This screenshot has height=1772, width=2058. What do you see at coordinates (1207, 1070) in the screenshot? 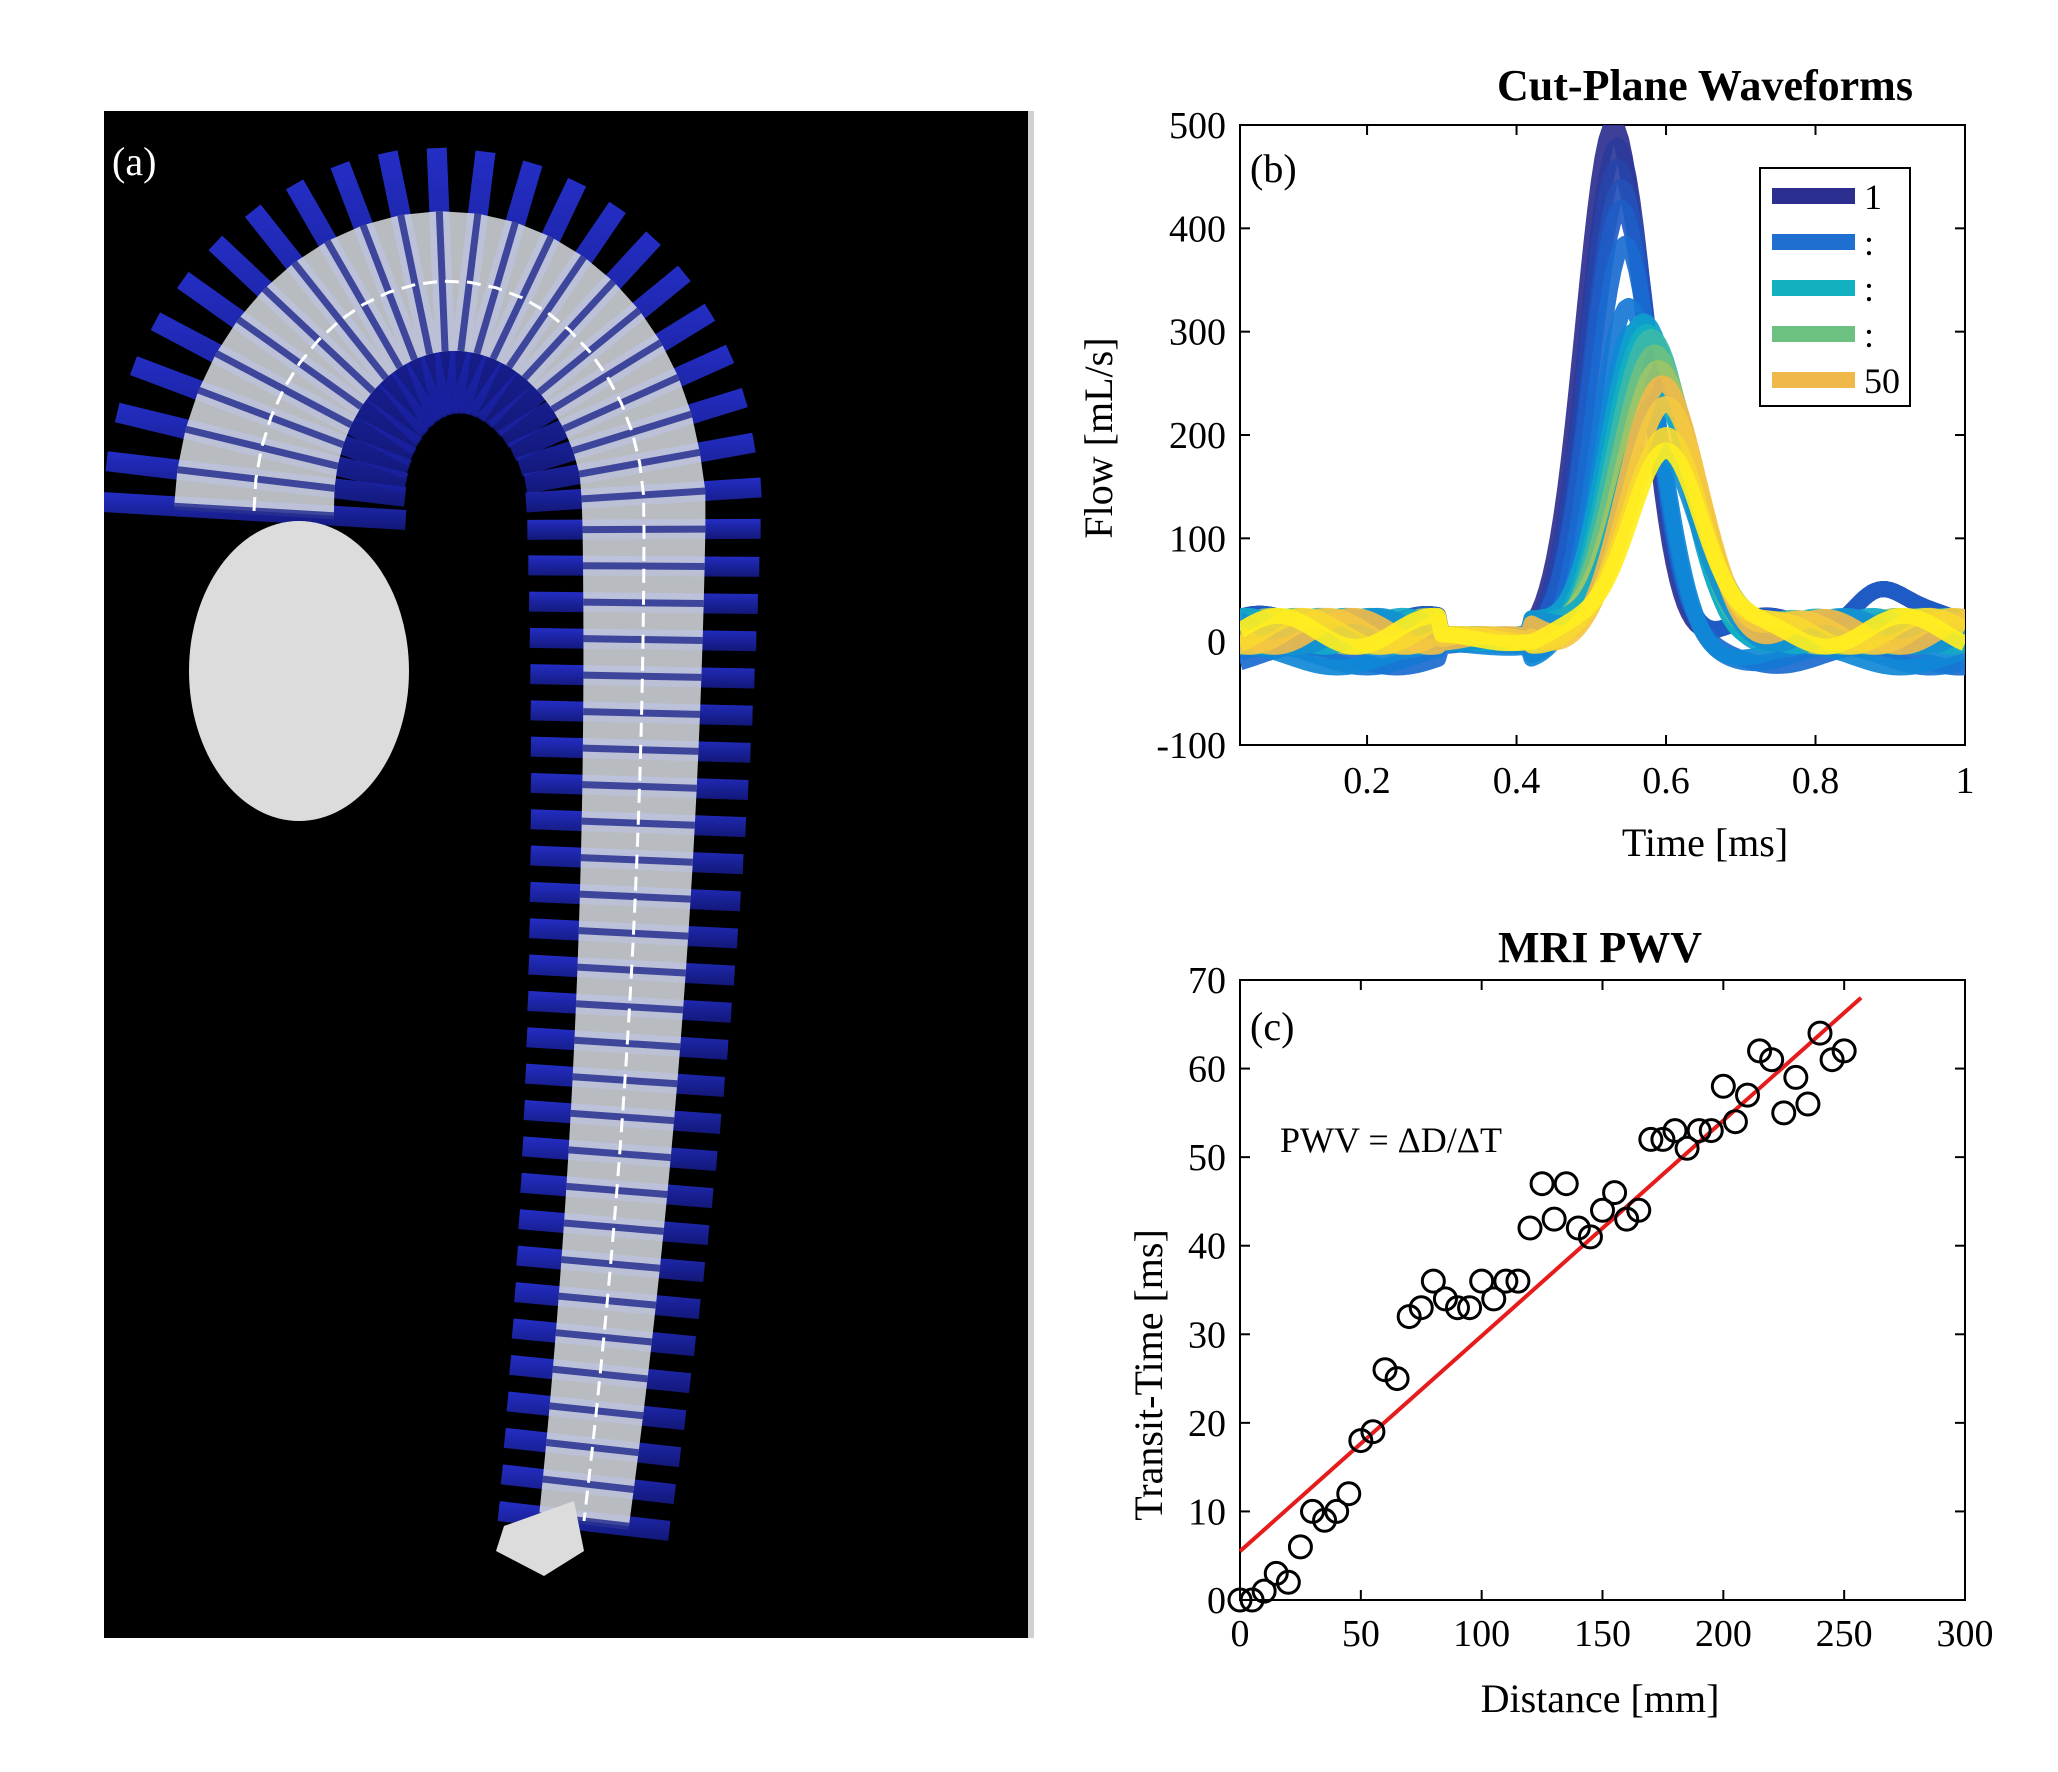
I see `y-tick-label: 60` at bounding box center [1207, 1070].